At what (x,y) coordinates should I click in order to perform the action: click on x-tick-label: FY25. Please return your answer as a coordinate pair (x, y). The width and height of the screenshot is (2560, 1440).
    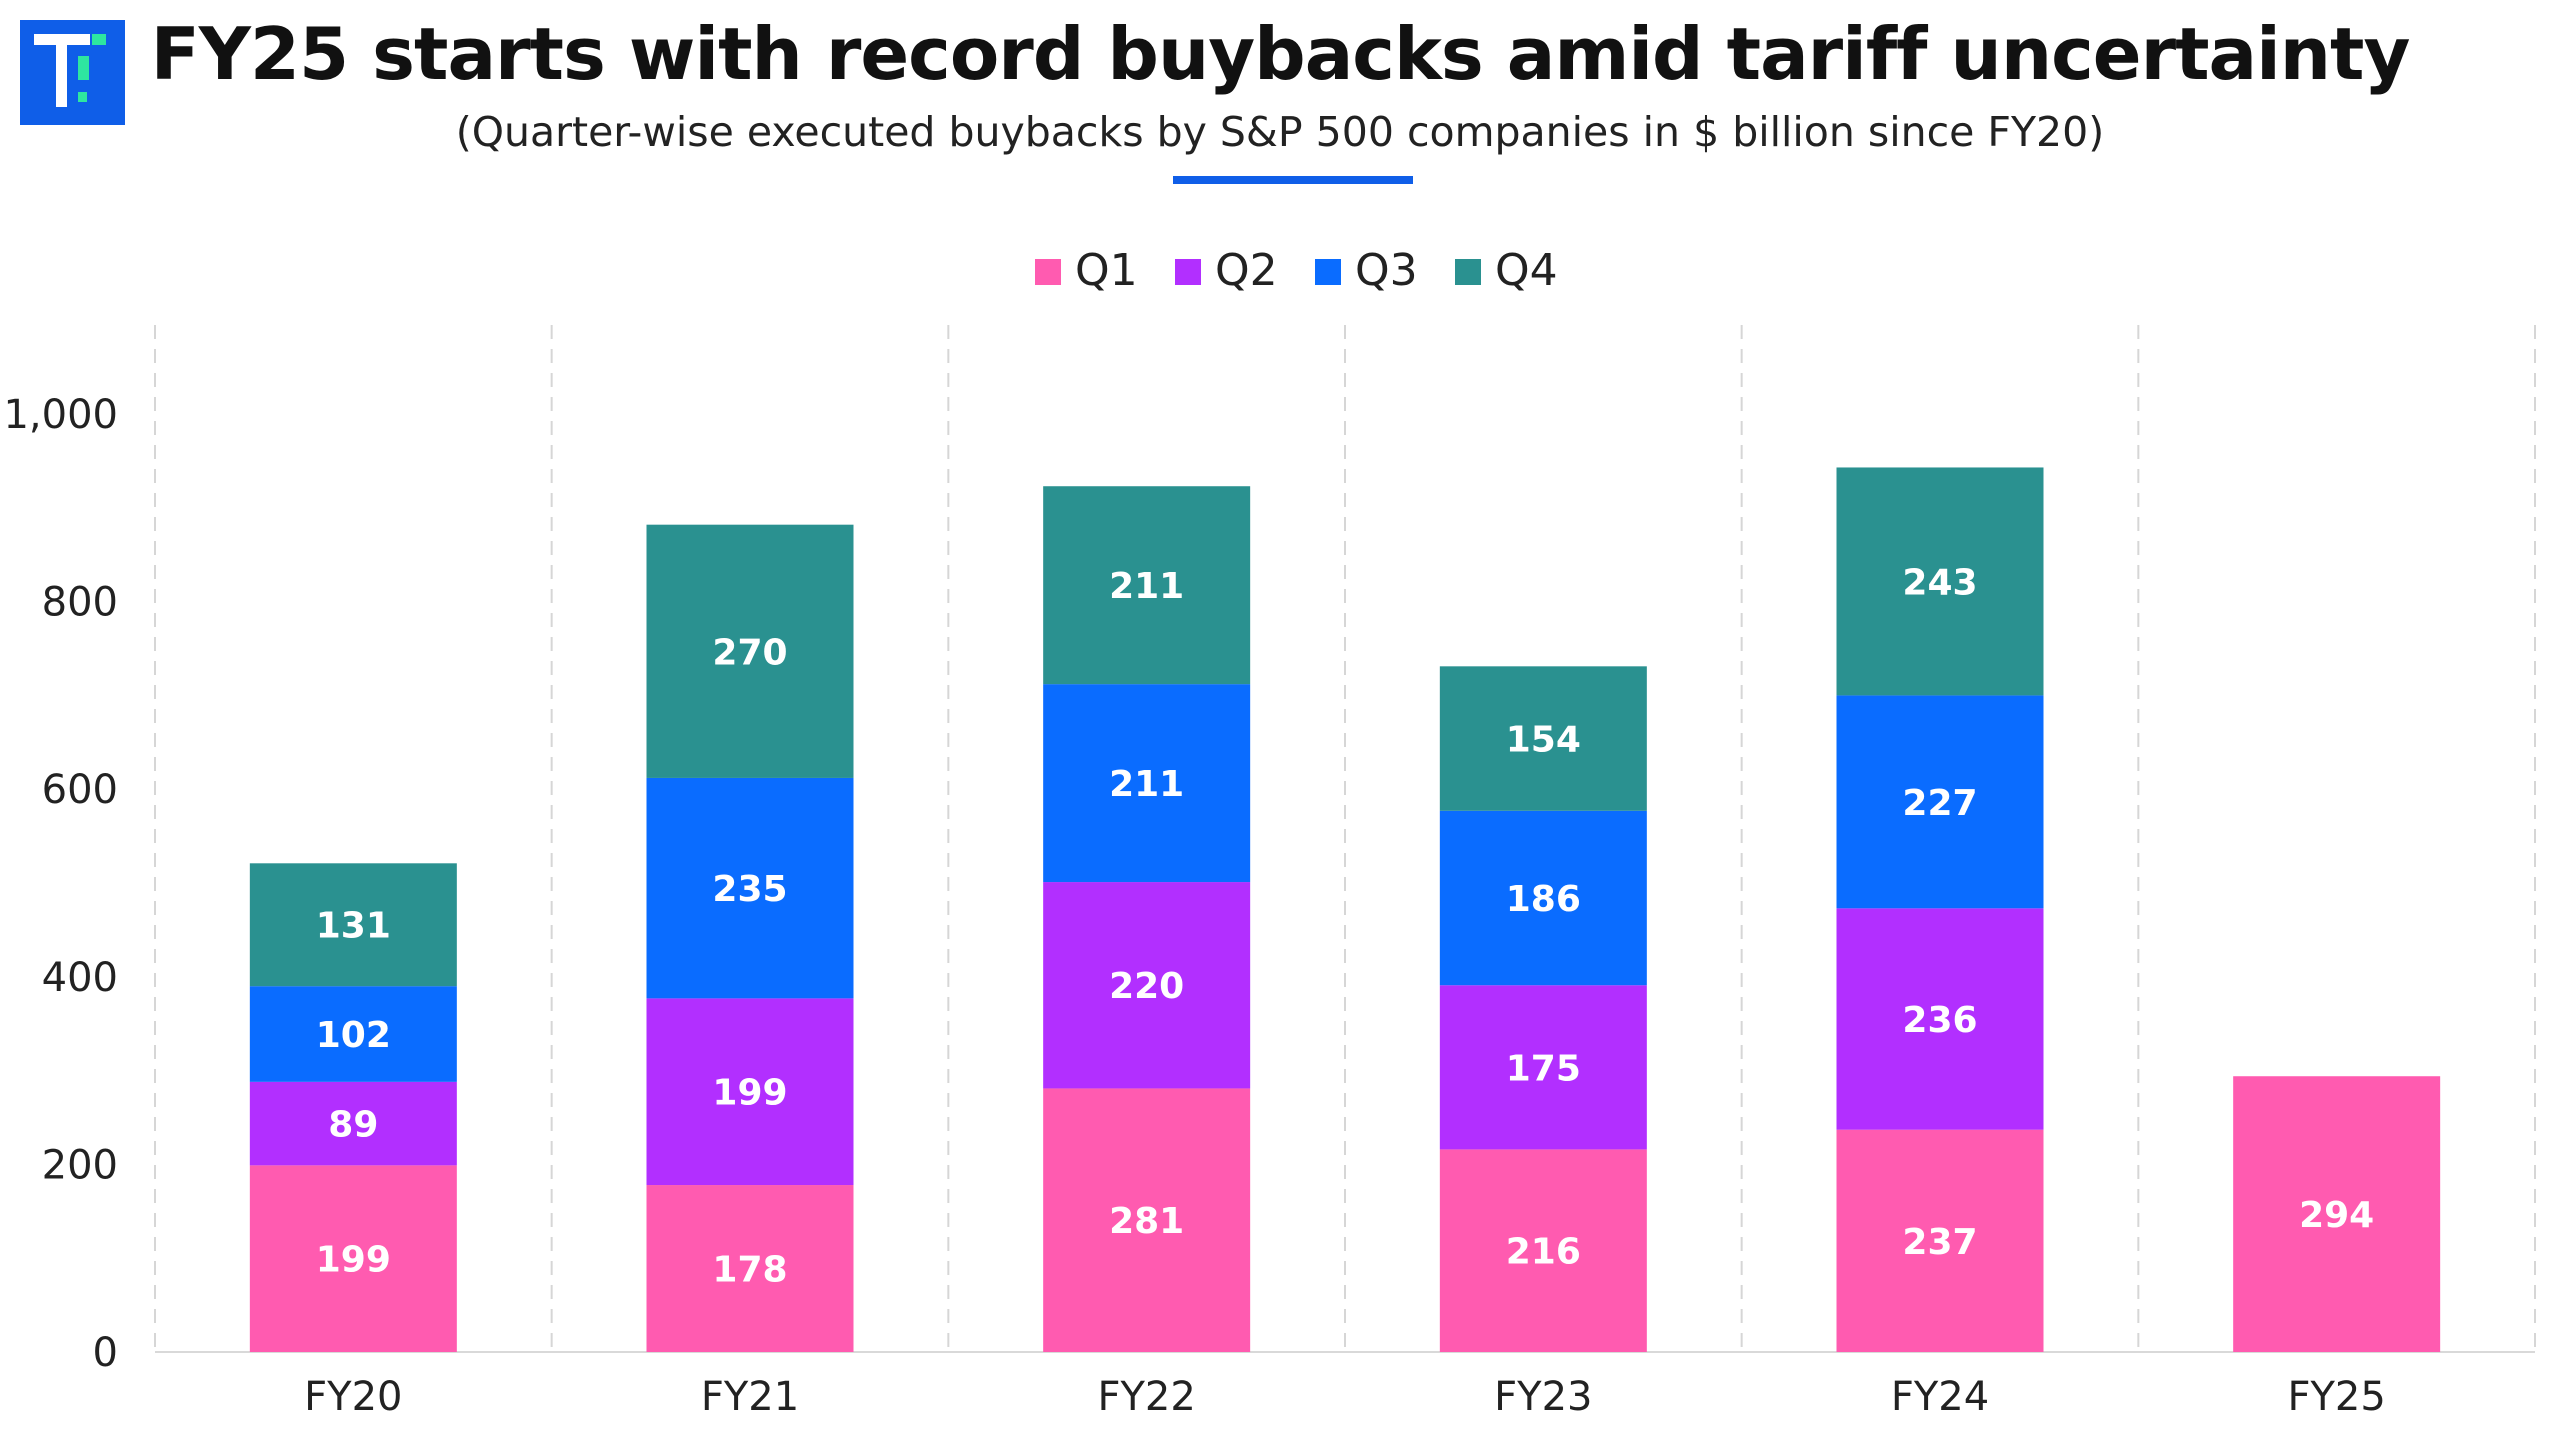
    Looking at the image, I should click on (2336, 1397).